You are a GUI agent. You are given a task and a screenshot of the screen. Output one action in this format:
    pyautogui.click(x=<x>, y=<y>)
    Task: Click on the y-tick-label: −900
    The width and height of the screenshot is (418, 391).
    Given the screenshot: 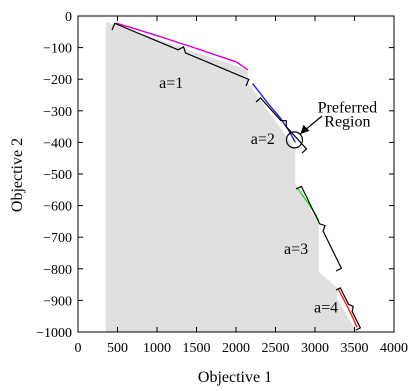 What is the action you would take?
    pyautogui.click(x=57, y=301)
    